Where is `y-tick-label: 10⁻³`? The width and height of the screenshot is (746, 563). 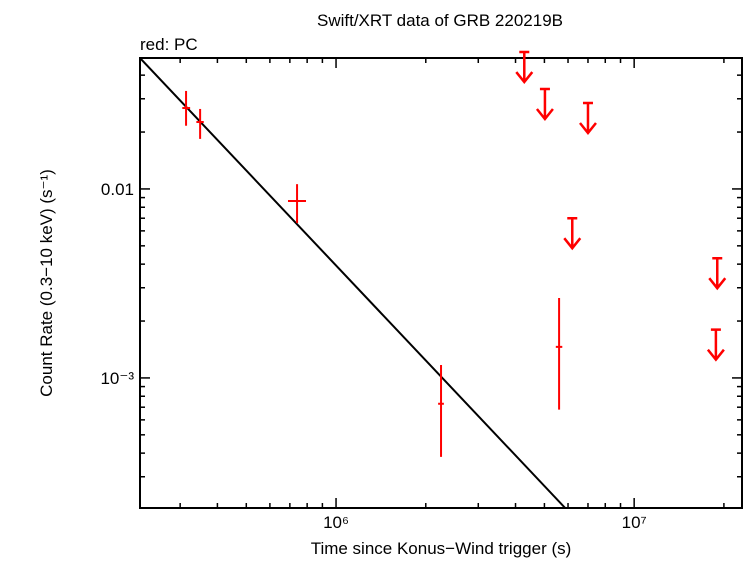
y-tick-label: 10⁻³ is located at coordinates (117, 378).